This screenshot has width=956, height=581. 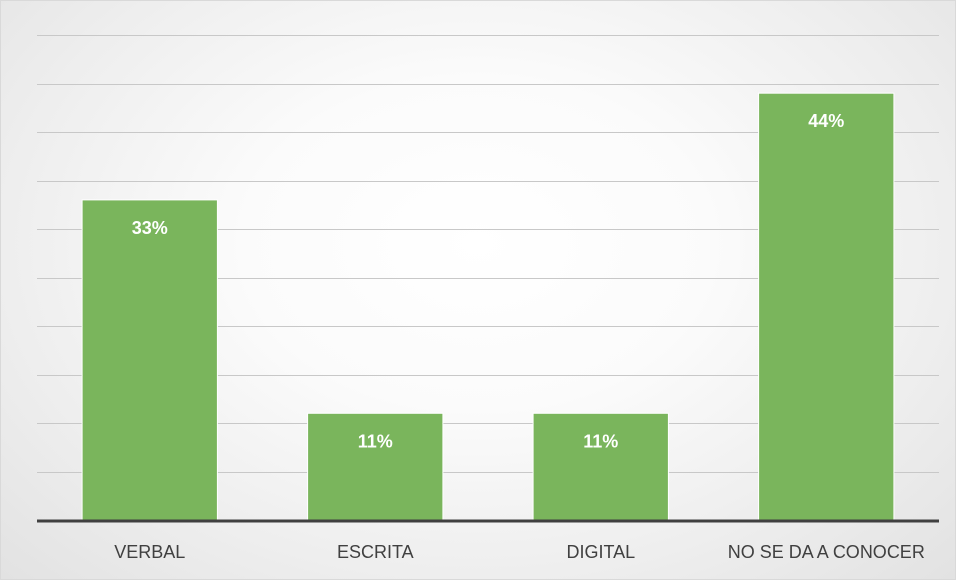 What do you see at coordinates (600, 552) in the screenshot?
I see `x-tick-label: DIGITAL` at bounding box center [600, 552].